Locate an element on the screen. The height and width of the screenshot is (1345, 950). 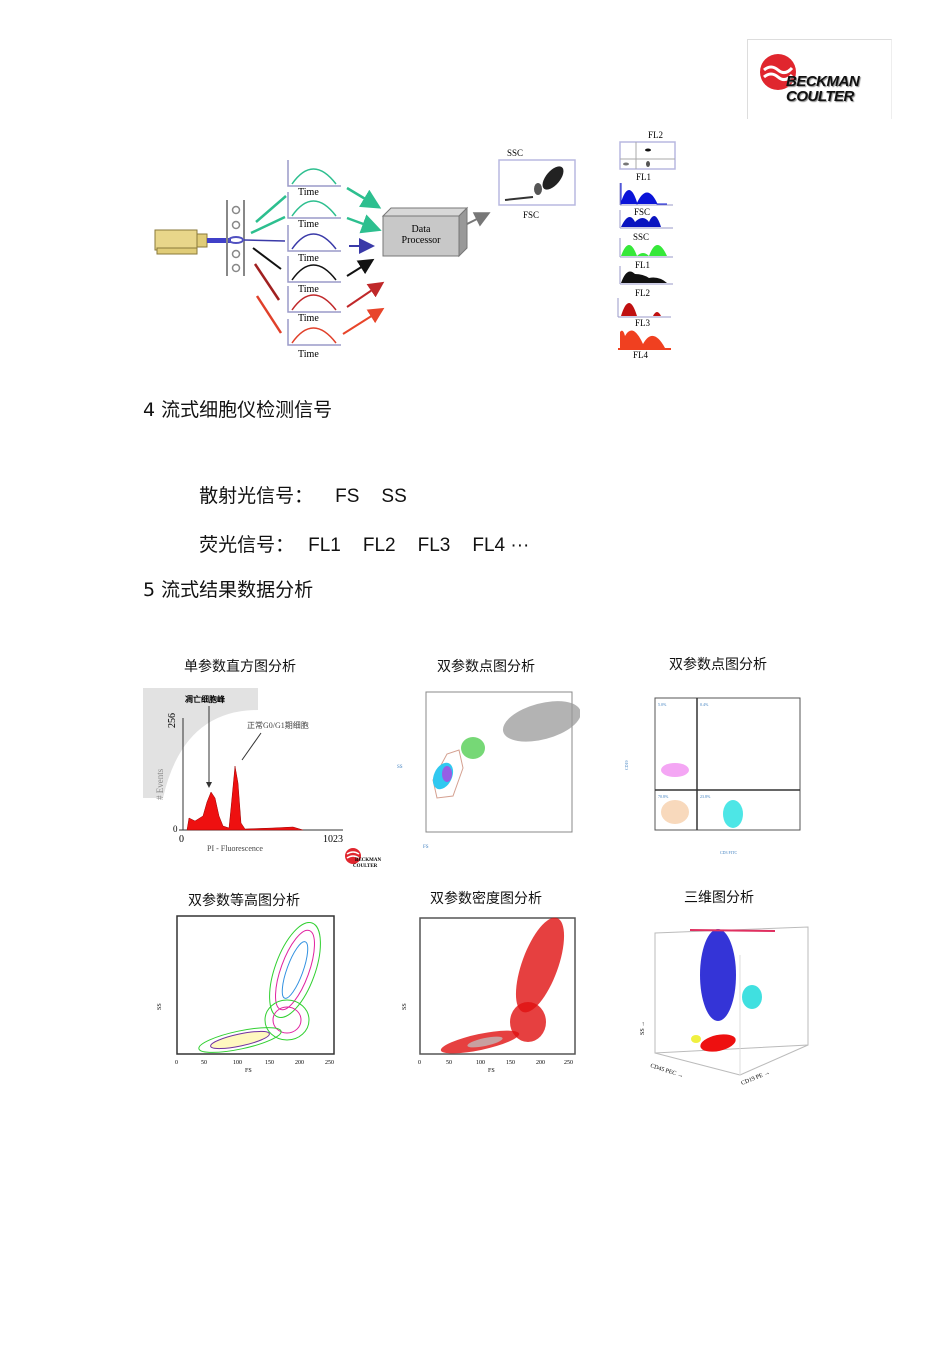
density-plot: SS FS 0 50 100 150 200 250 is located at coordinates (492, 992).